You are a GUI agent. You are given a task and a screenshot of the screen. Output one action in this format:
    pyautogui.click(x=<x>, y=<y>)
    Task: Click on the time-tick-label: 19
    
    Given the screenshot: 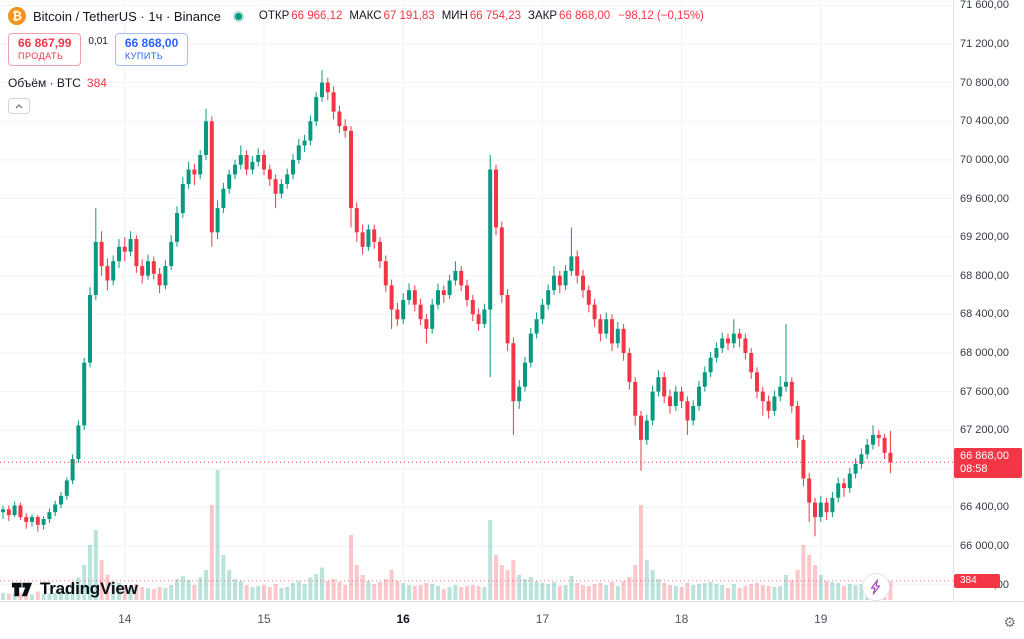 What is the action you would take?
    pyautogui.click(x=821, y=619)
    